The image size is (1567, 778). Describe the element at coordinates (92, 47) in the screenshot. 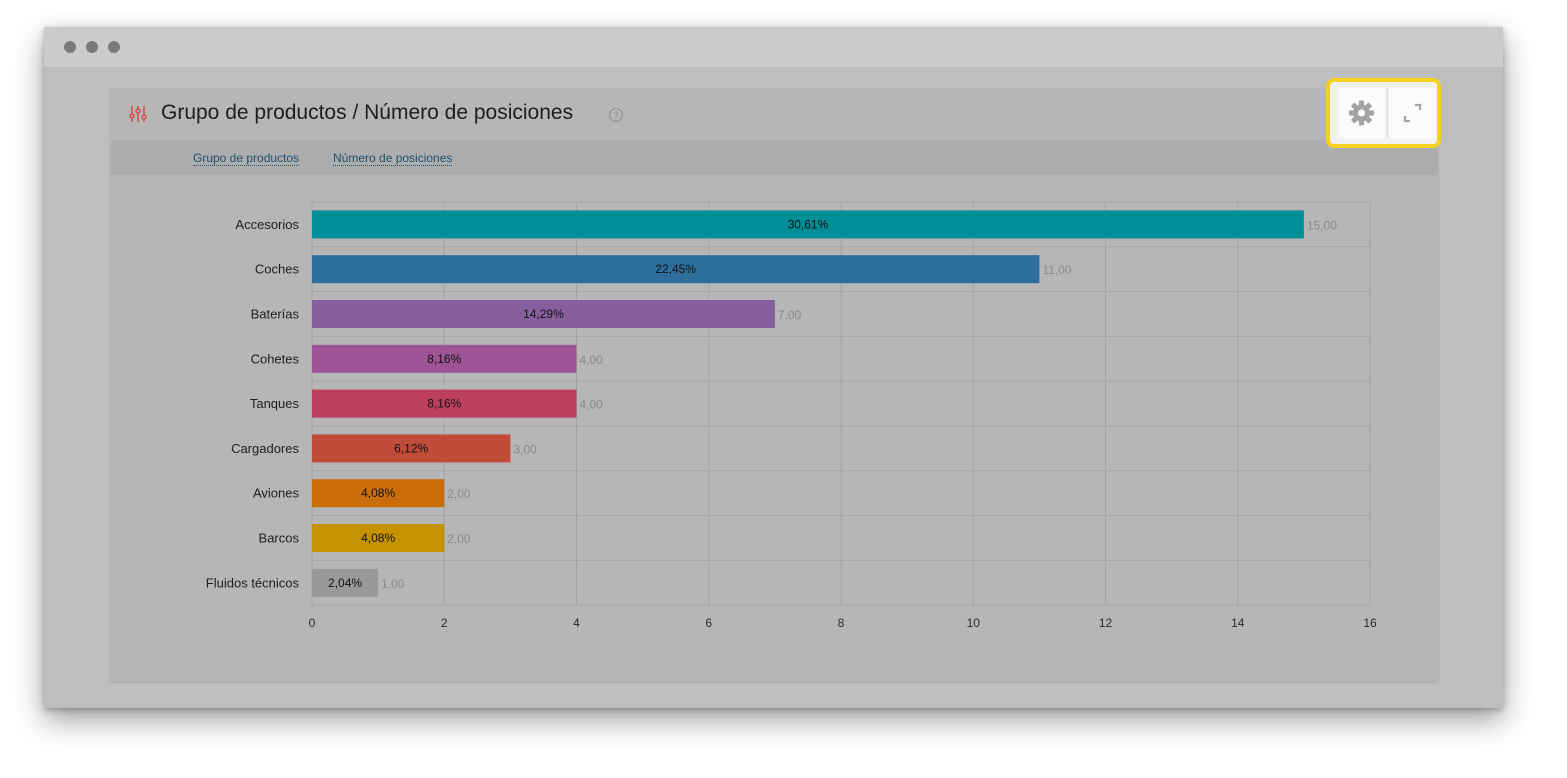

I see `window-dot-minimize` at that location.